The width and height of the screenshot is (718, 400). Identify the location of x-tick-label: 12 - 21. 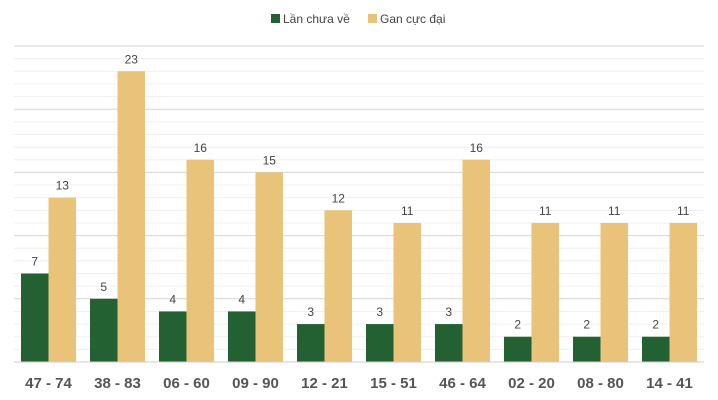
(324, 383).